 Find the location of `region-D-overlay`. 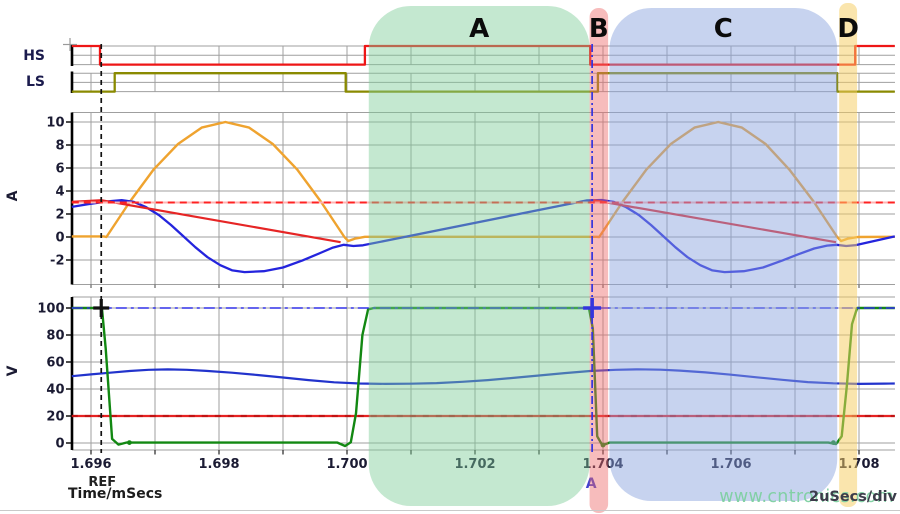

region-D-overlay is located at coordinates (848, 255).